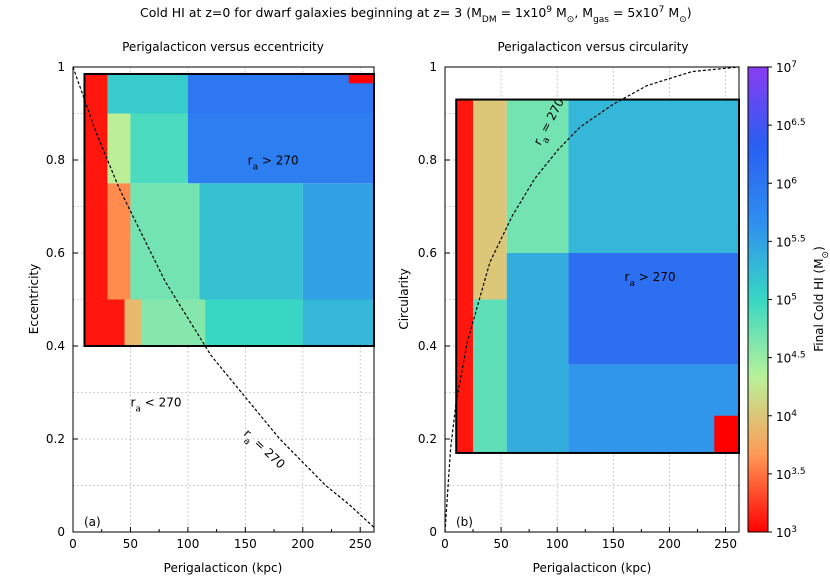 Image resolution: width=830 pixels, height=580 pixels. I want to click on colorbar-tick-label: 105.5, so click(791, 241).